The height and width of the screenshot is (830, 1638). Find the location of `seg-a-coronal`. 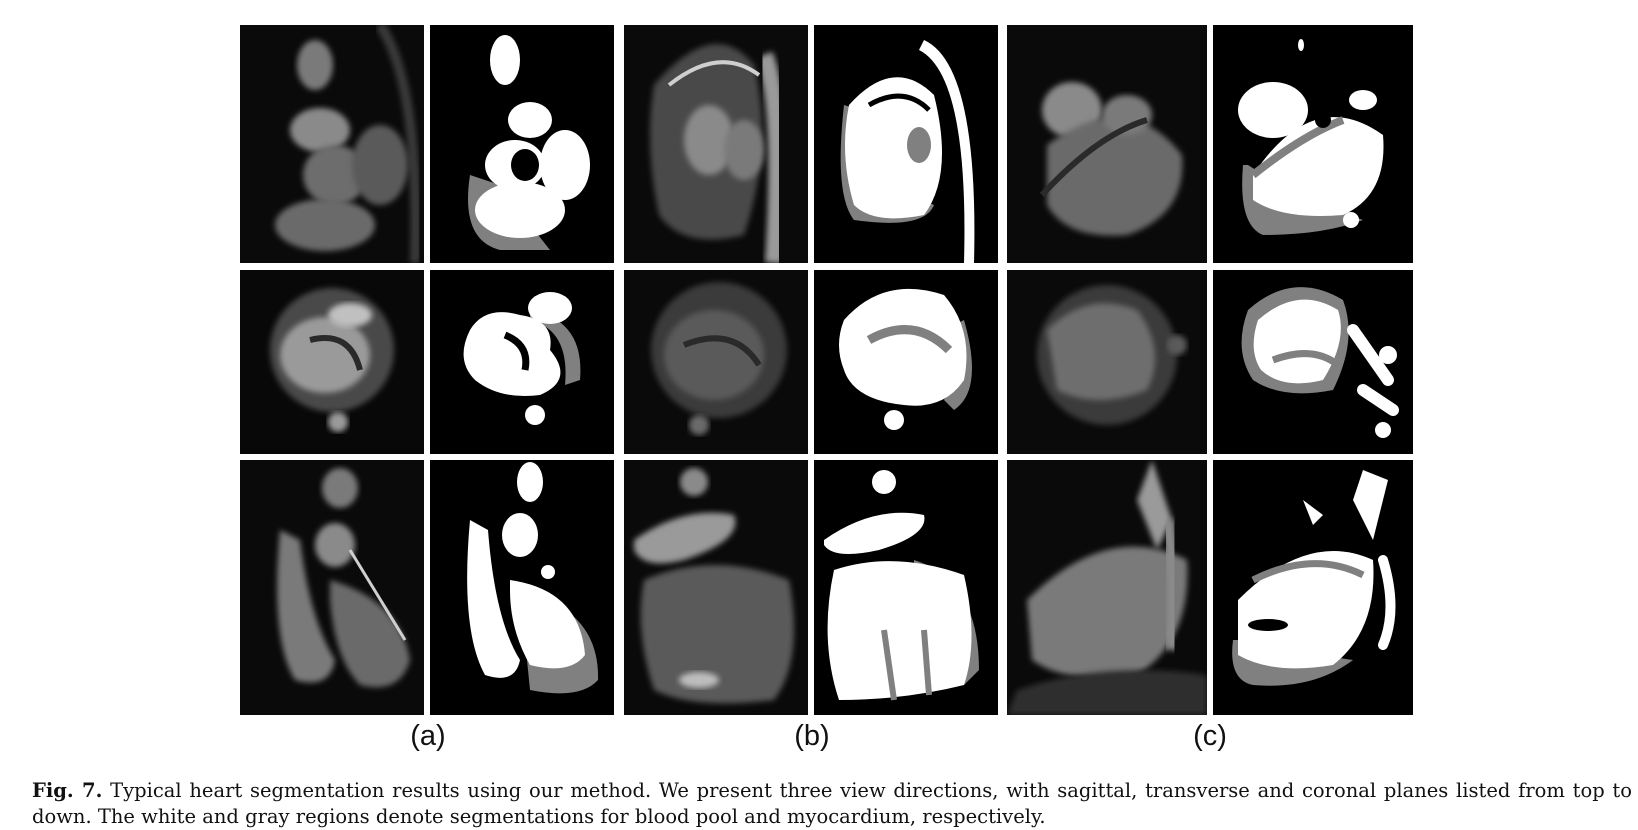

seg-a-coronal is located at coordinates (522, 587).